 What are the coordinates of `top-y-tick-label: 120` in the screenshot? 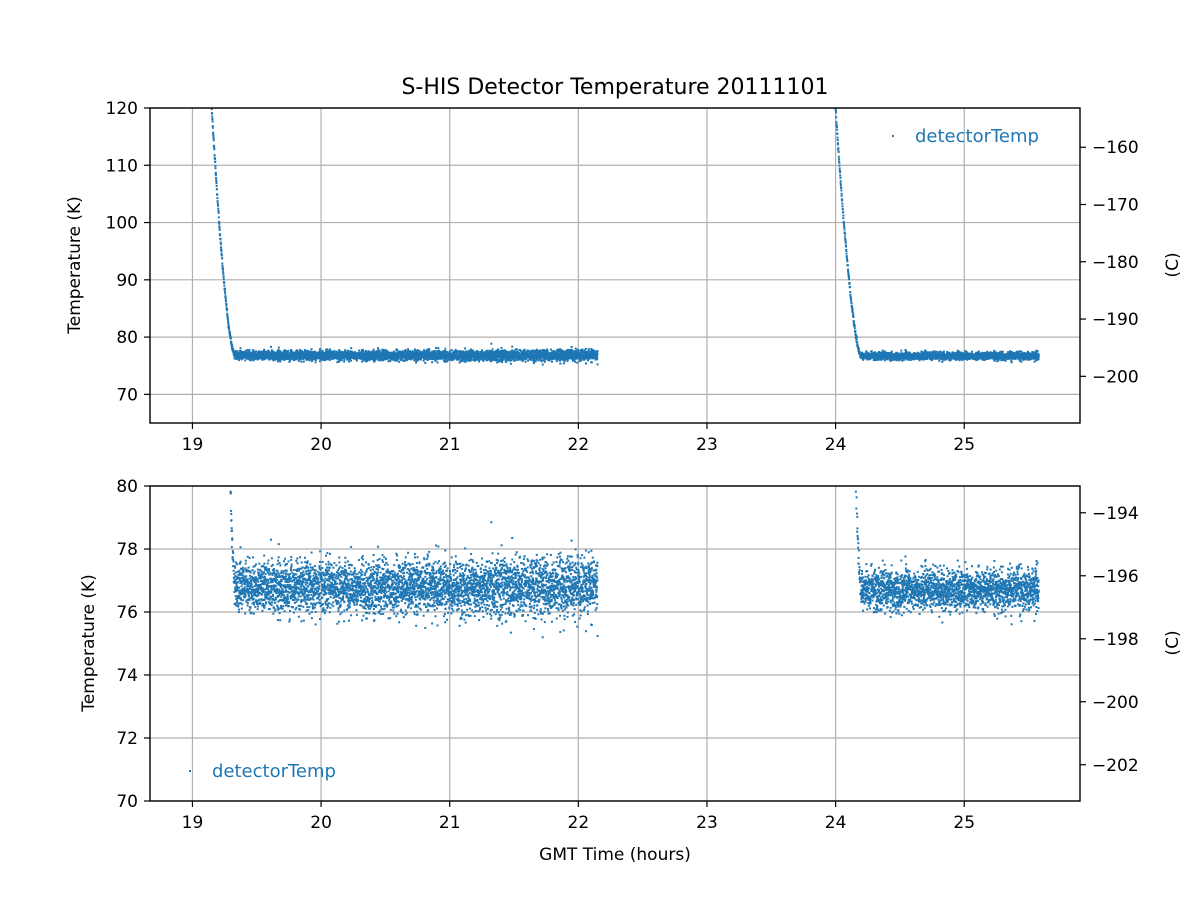 It's located at (122, 109).